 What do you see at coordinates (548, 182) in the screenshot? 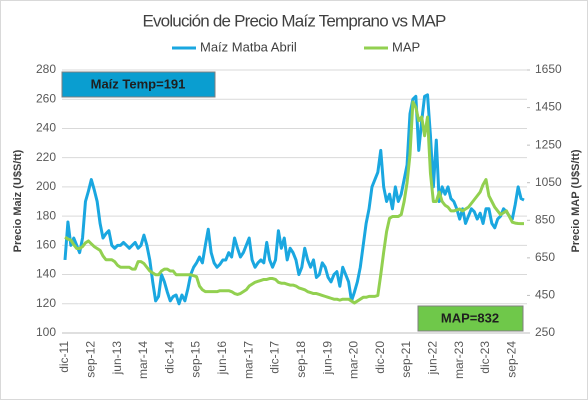
I see `y2-tick-label: 1050` at bounding box center [548, 182].